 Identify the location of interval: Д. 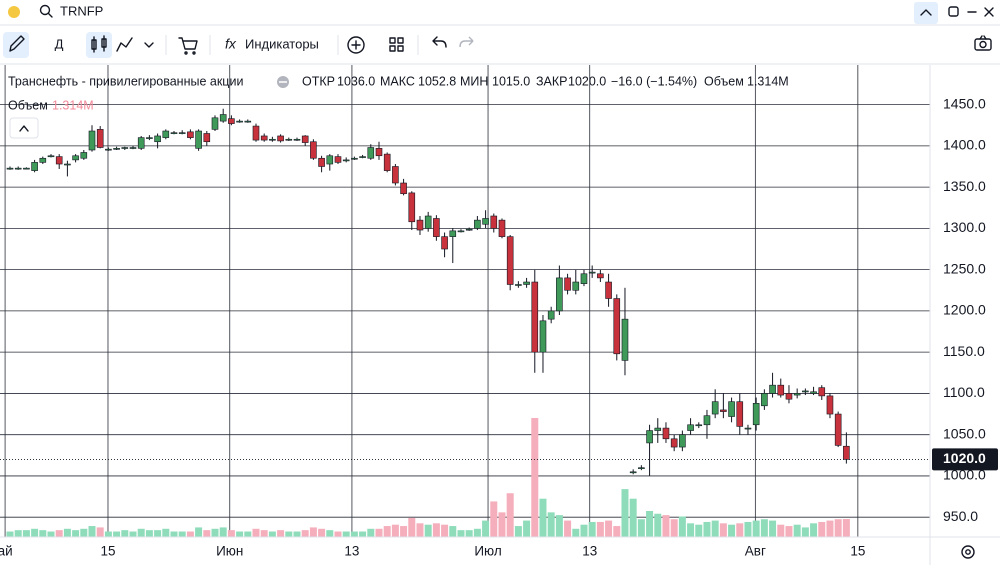
(59, 43).